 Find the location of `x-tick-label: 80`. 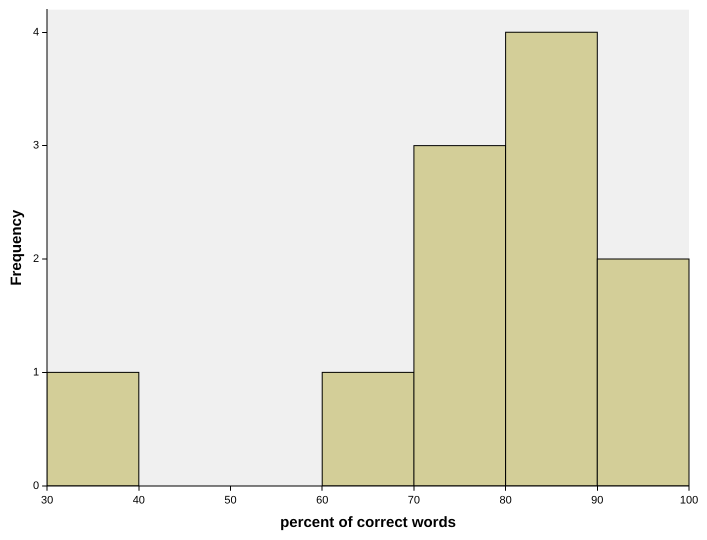

x-tick-label: 80 is located at coordinates (505, 500).